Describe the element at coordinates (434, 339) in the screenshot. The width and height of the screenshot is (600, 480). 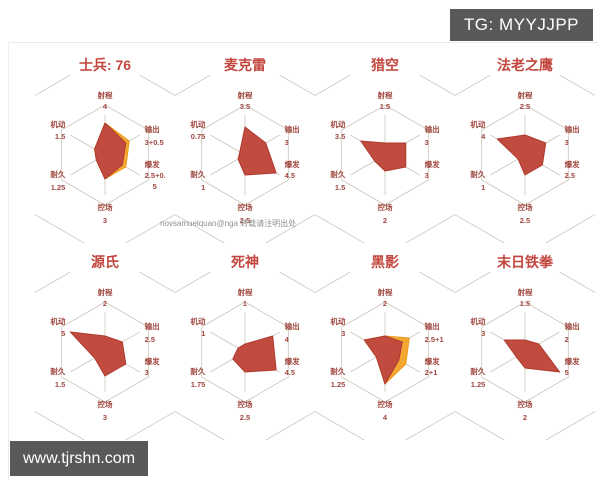
I see `axis-value-label: 2.5+1` at that location.